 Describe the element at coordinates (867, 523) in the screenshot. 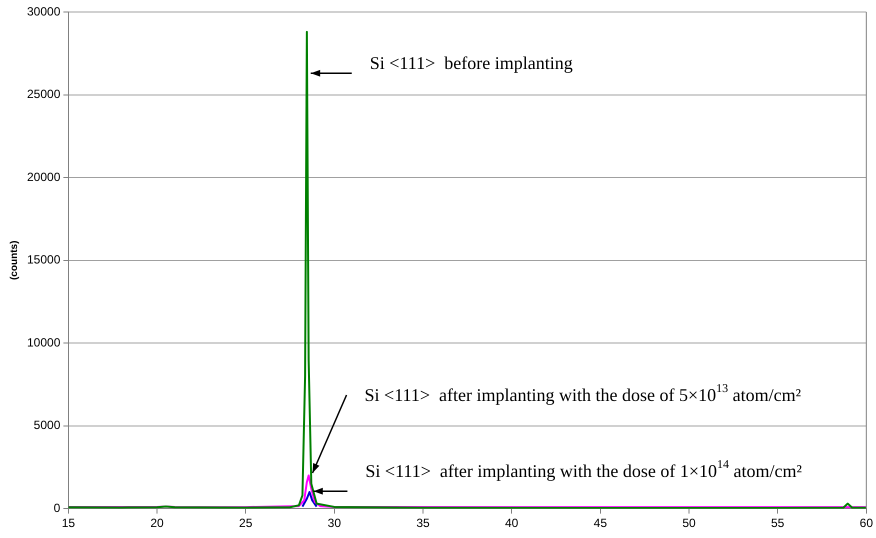

I see `x-tick-label: 60` at that location.